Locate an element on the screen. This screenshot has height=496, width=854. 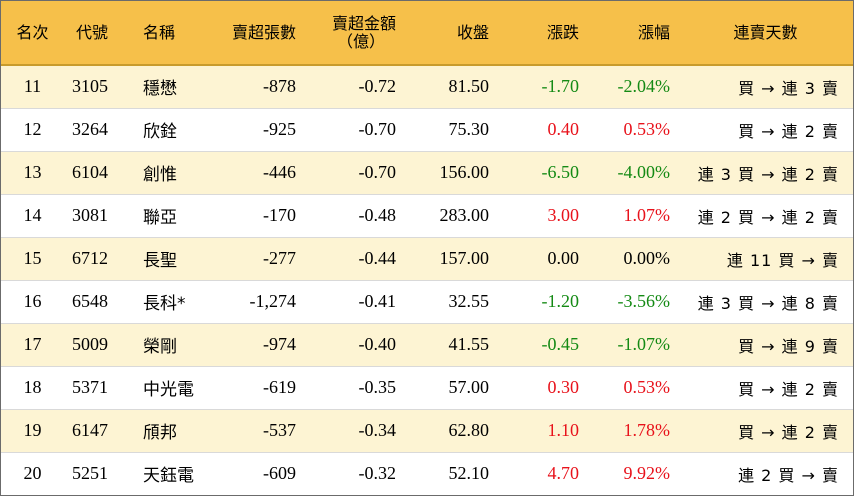
cell-net-sell-amount: -0.40 is located at coordinates (354, 344).